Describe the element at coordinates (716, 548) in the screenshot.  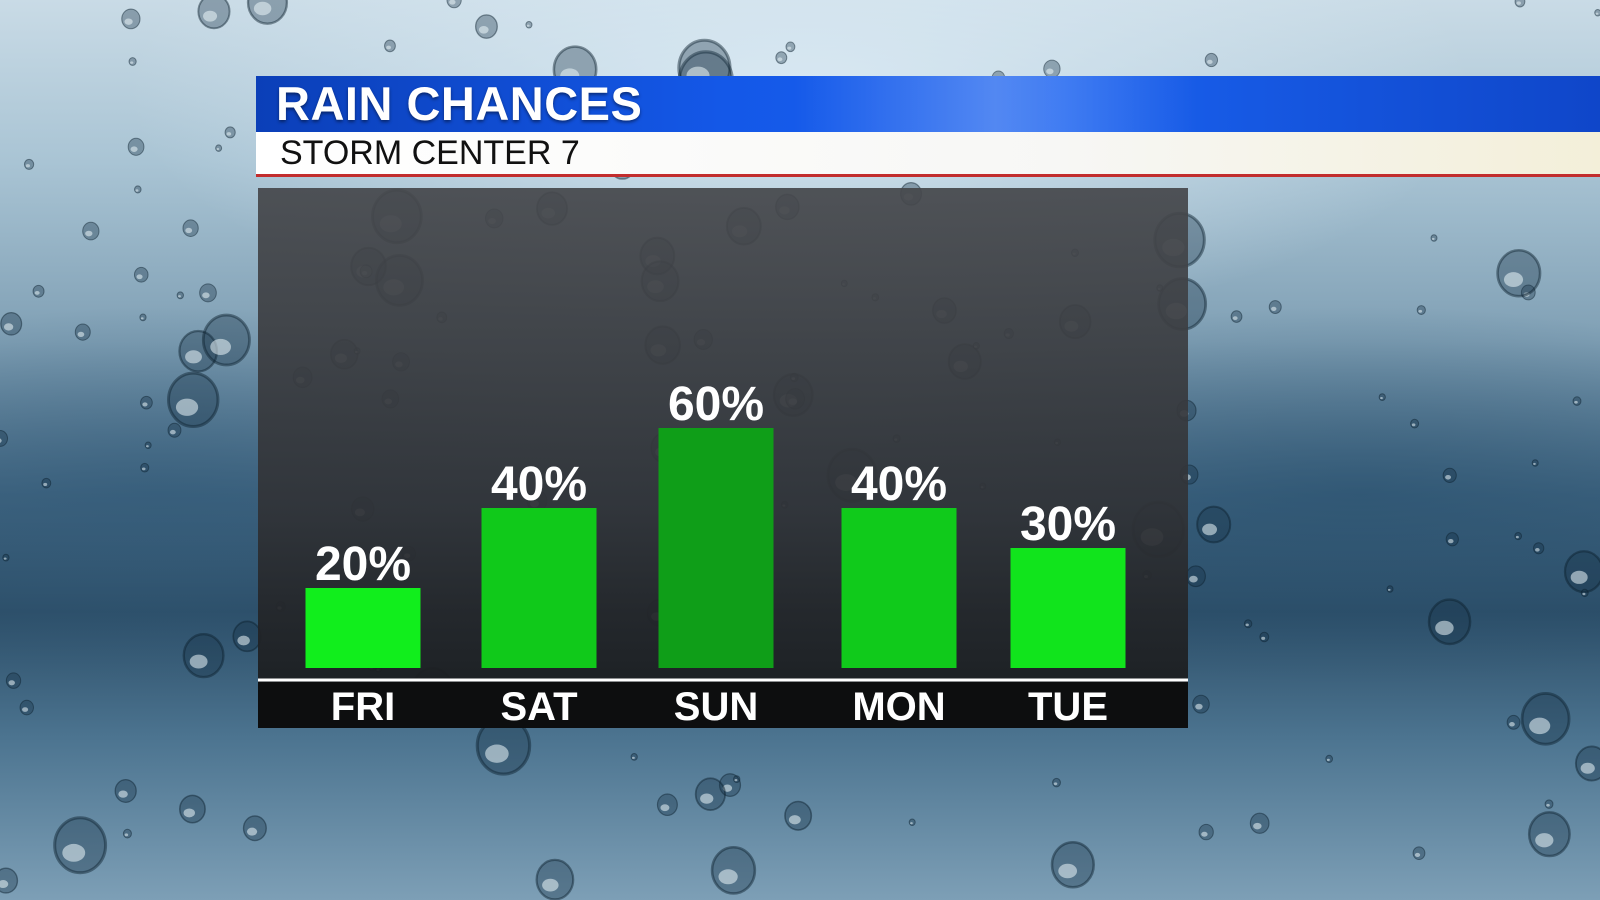
I see `bar-sun` at that location.